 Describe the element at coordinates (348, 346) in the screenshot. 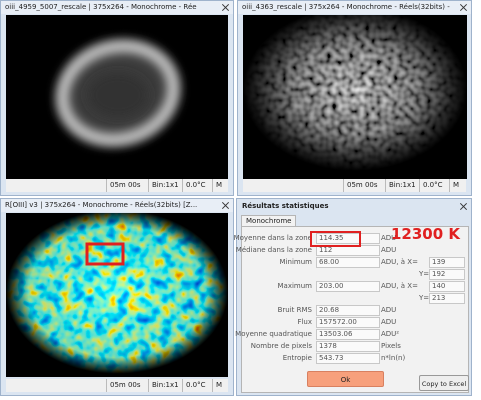

I see `row-value: 1378` at that location.